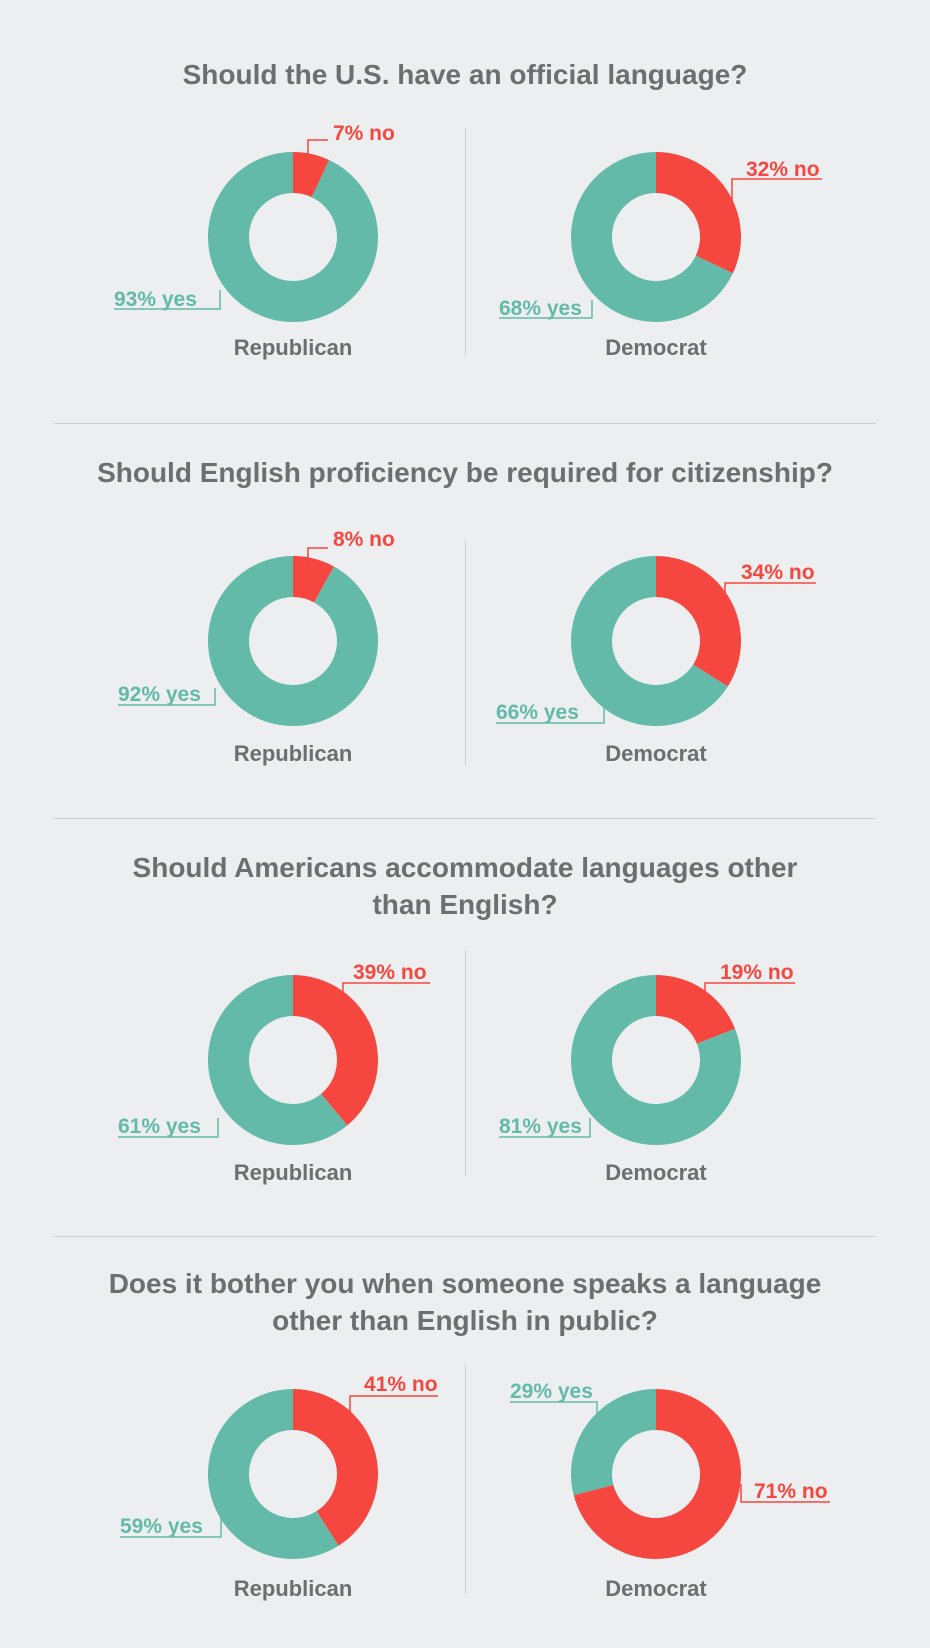 The image size is (930, 1648). What do you see at coordinates (778, 572) in the screenshot?
I see `data-label-no: 34% no` at bounding box center [778, 572].